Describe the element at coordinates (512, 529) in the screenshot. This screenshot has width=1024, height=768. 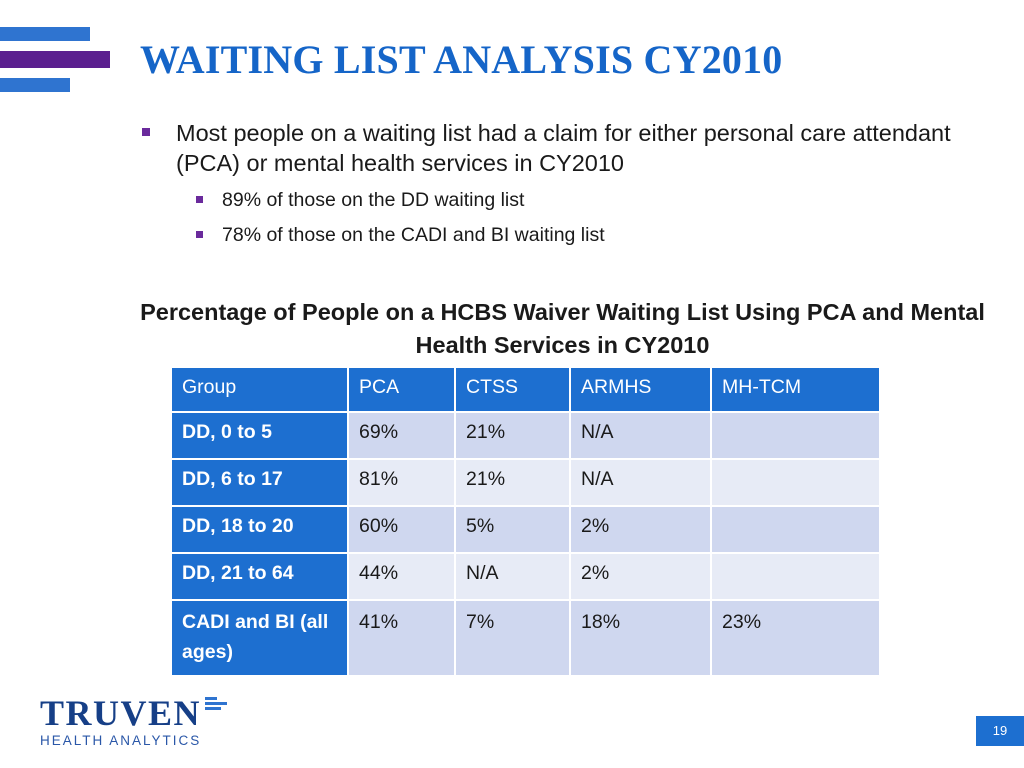
I see `cell-ctss: 5%` at that location.